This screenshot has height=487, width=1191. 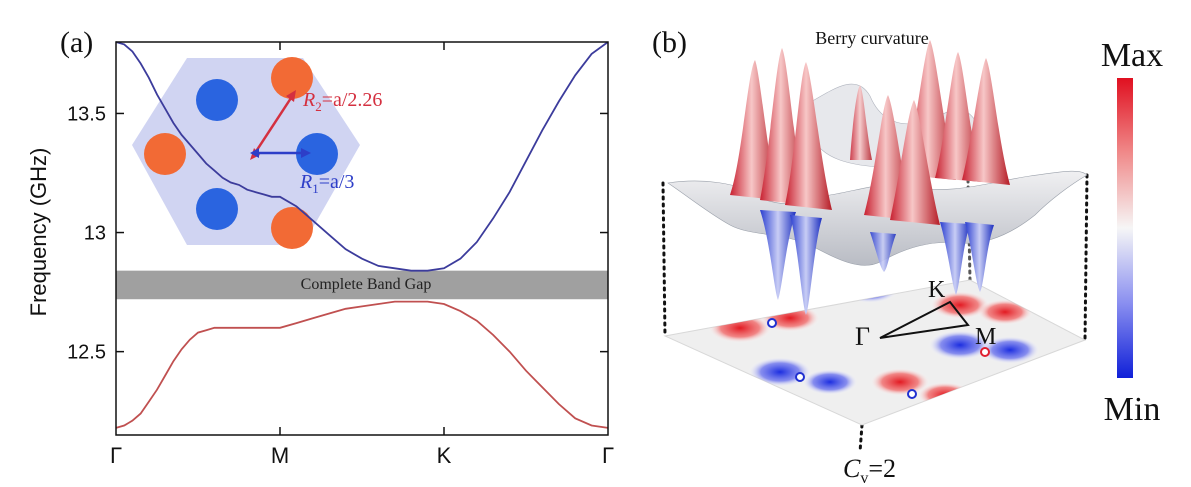 I want to click on y-tick-label: 13, so click(x=95, y=234).